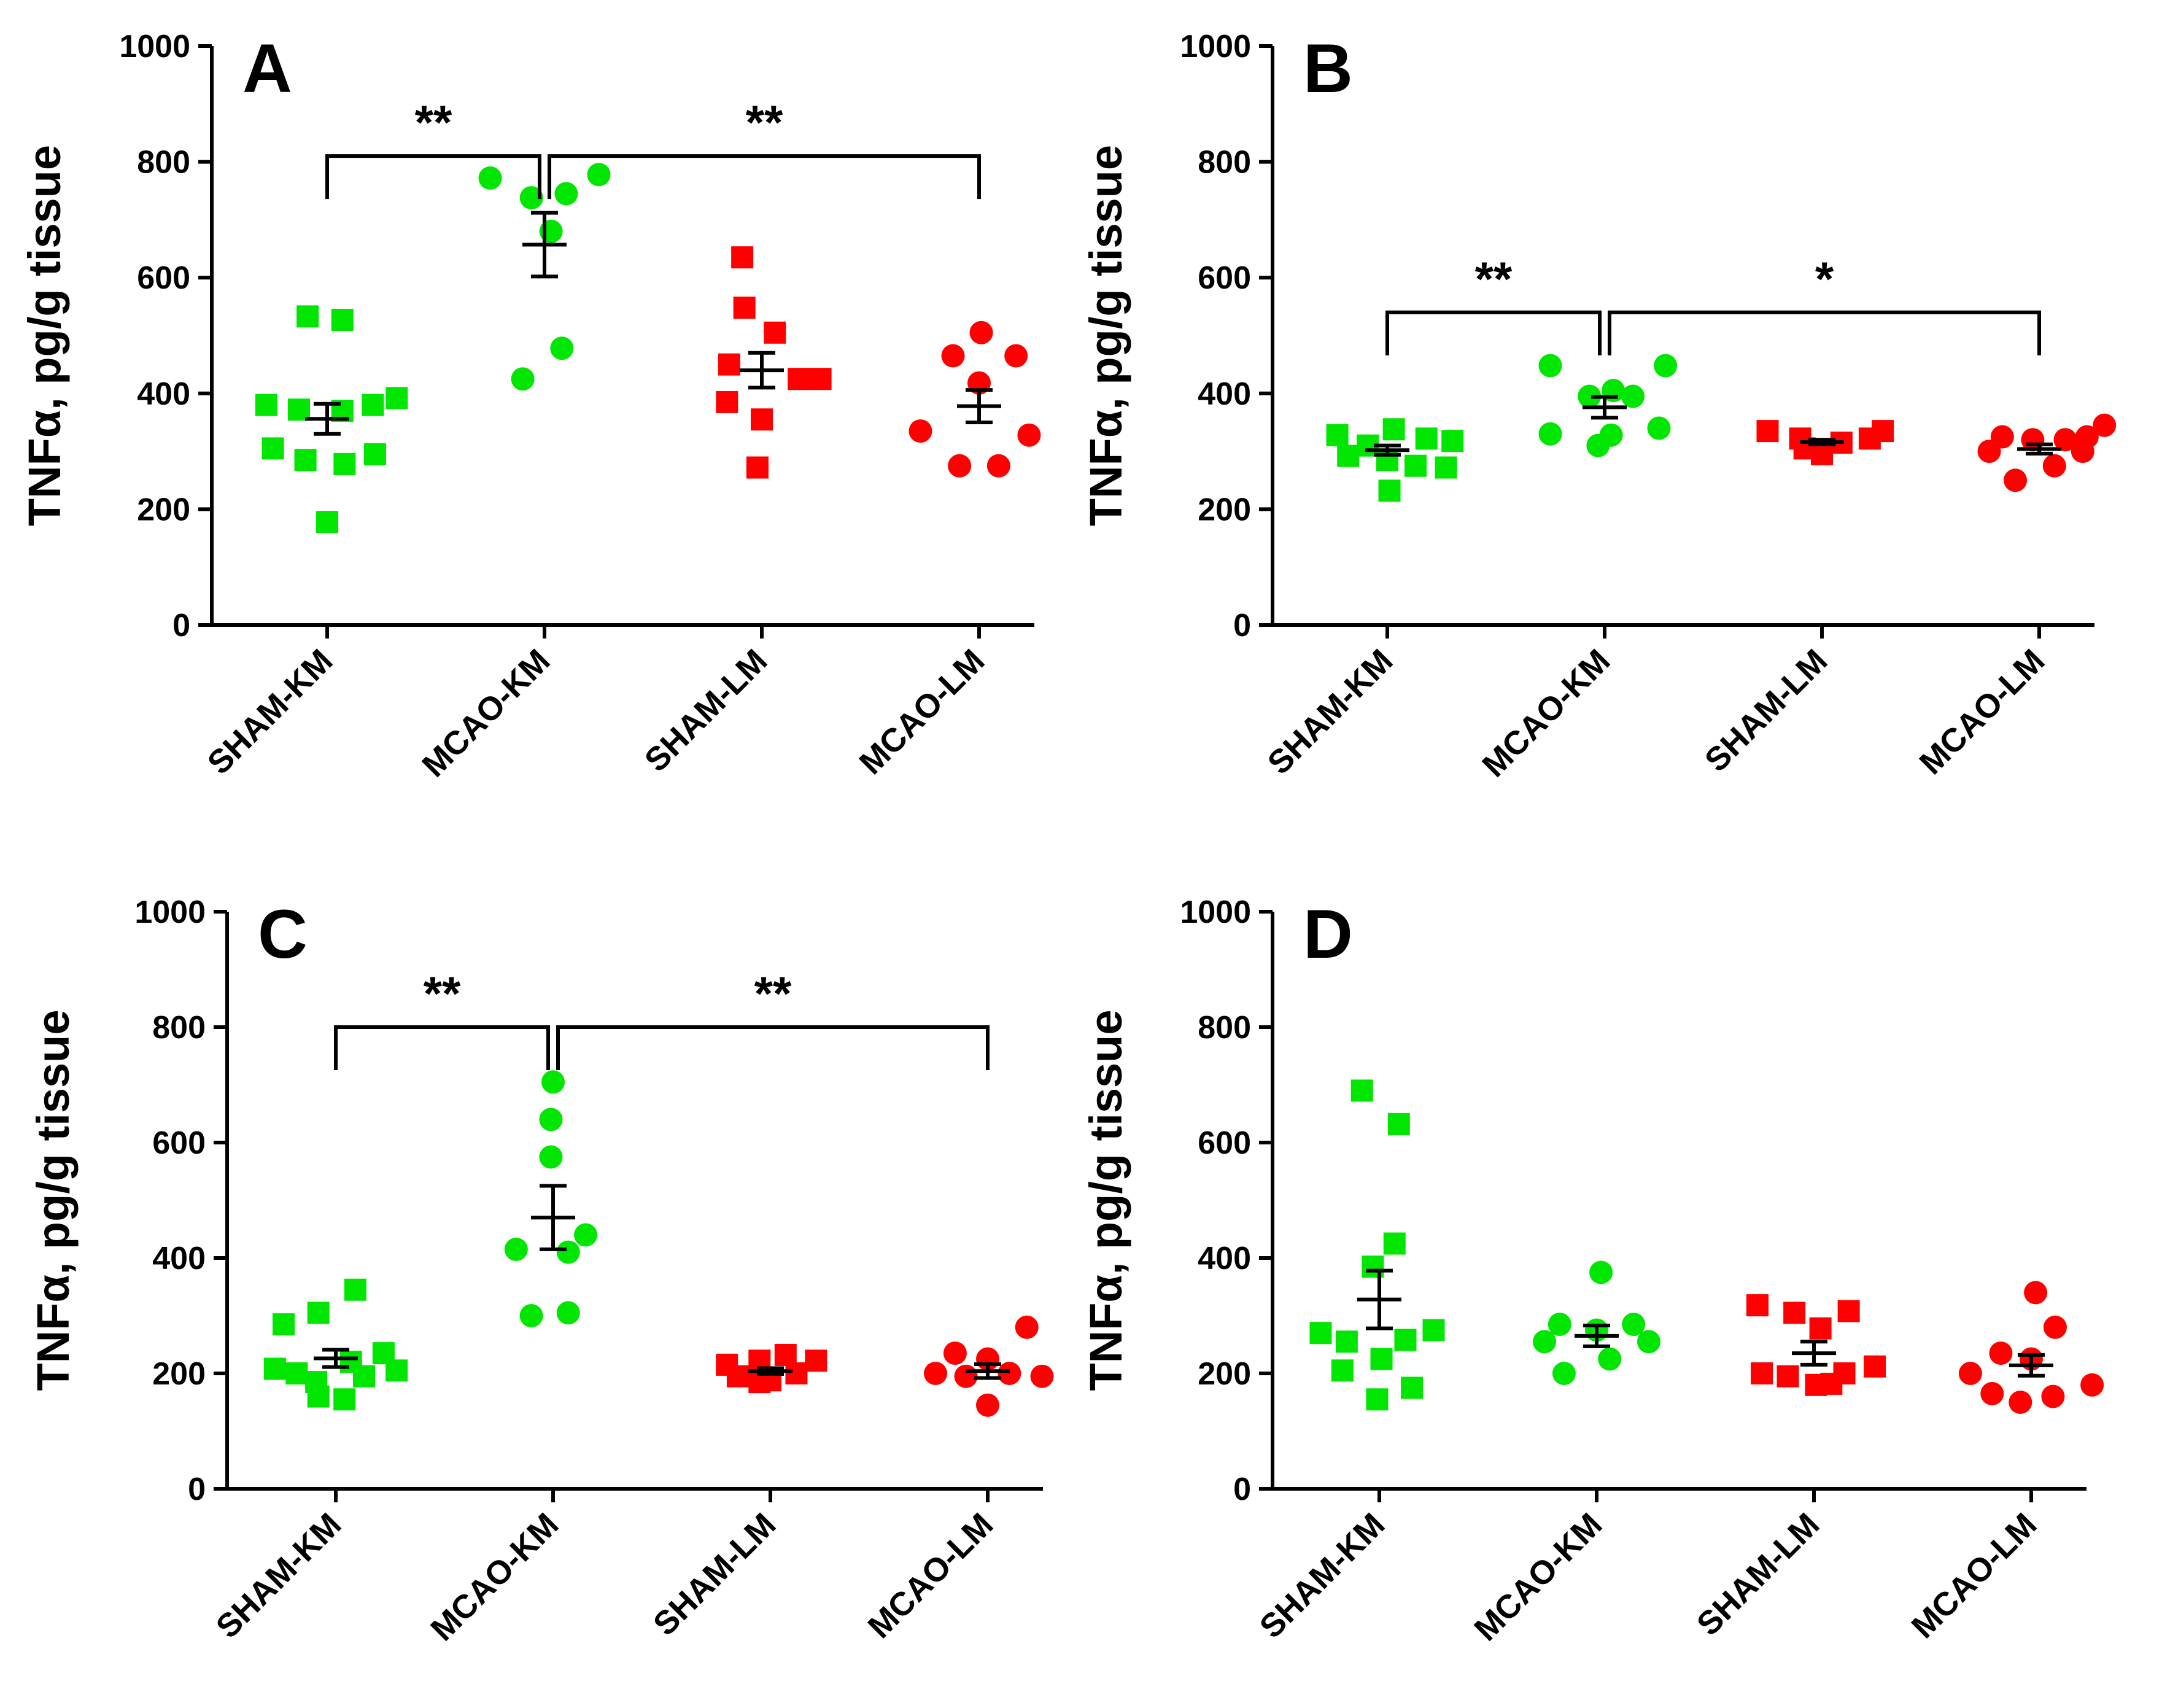 This screenshot has height=1708, width=2162. What do you see at coordinates (163, 394) in the screenshot?
I see `y-tick-label: 400` at bounding box center [163, 394].